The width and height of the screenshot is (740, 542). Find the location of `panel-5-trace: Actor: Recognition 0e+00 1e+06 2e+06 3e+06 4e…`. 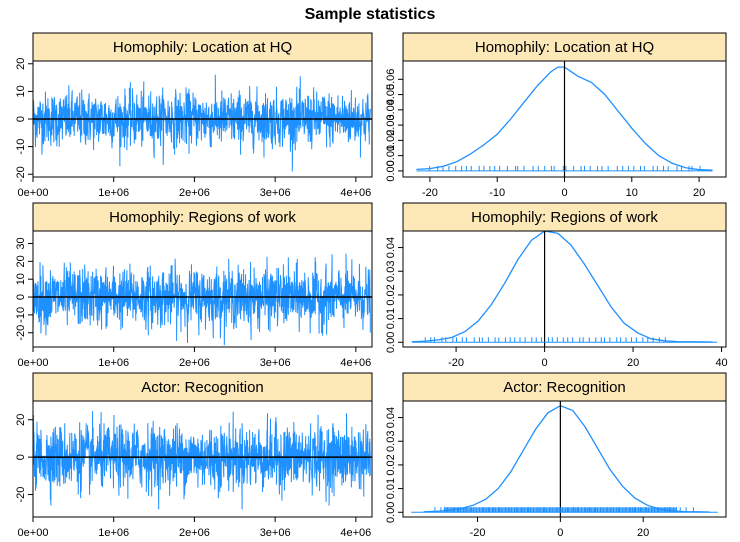

panel-5-trace: Actor: Recognition 0e+00 1e+06 2e+06 3e+06 4e… is located at coordinates (194, 455).